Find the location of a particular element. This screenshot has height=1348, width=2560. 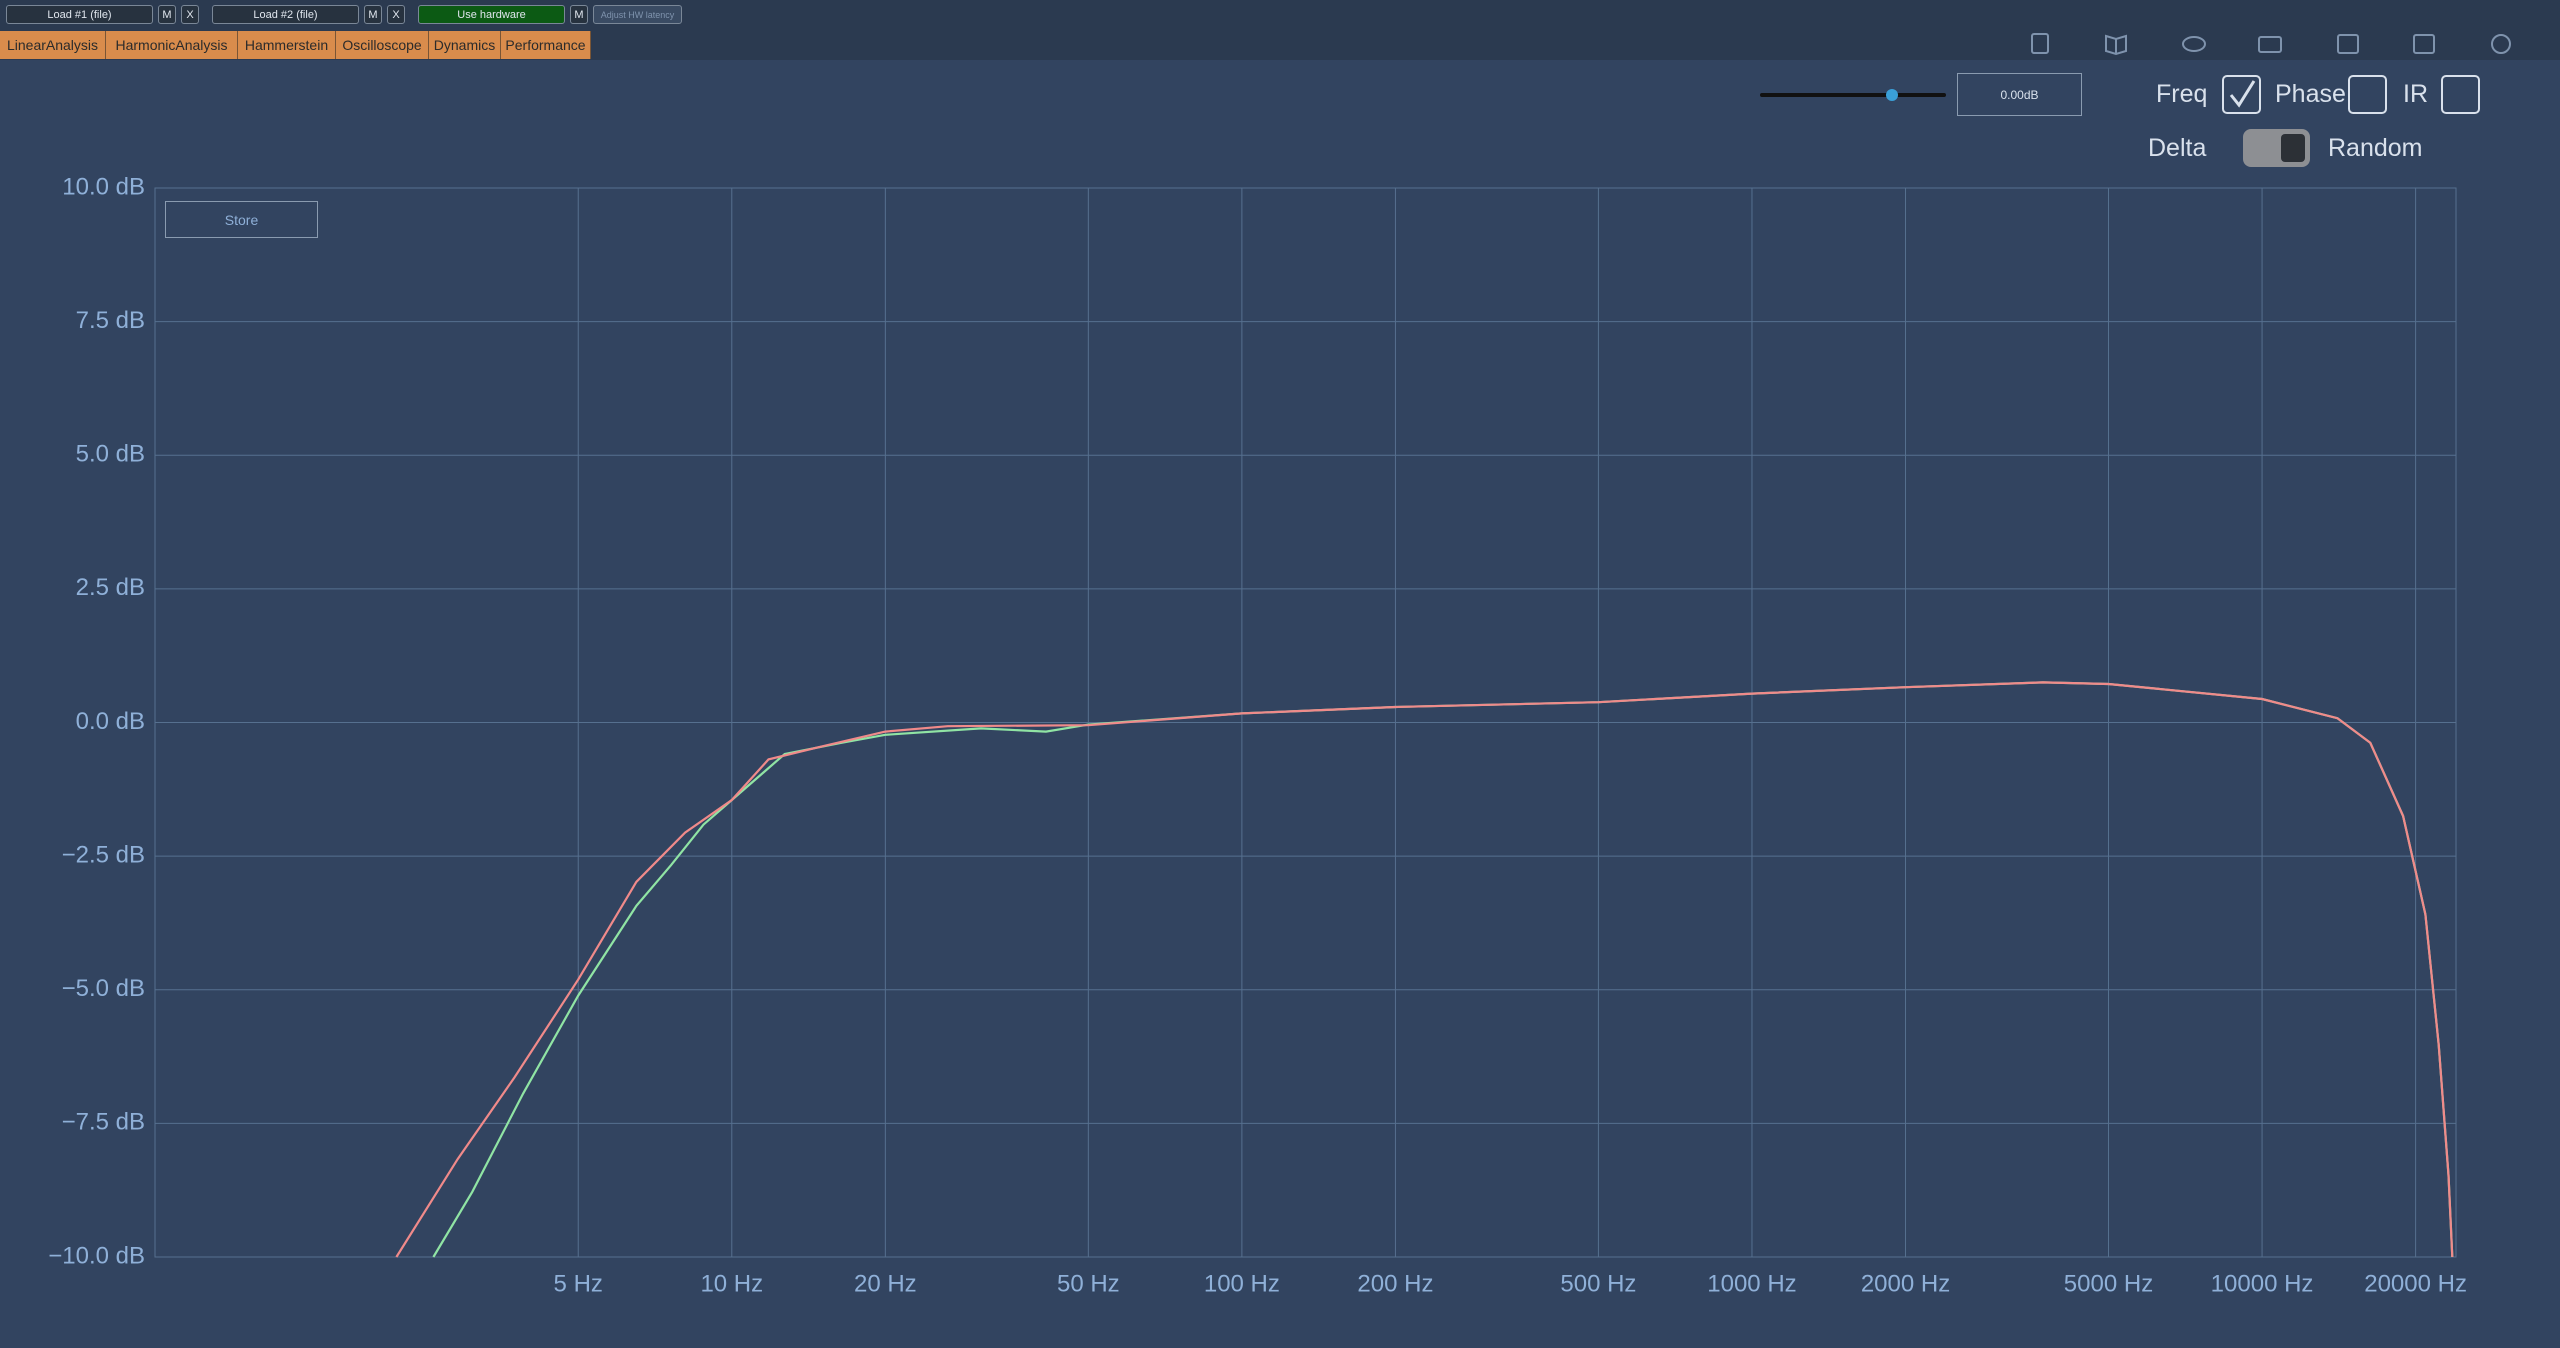

x-tick-label: 20000 Hz is located at coordinates (2415, 1283).